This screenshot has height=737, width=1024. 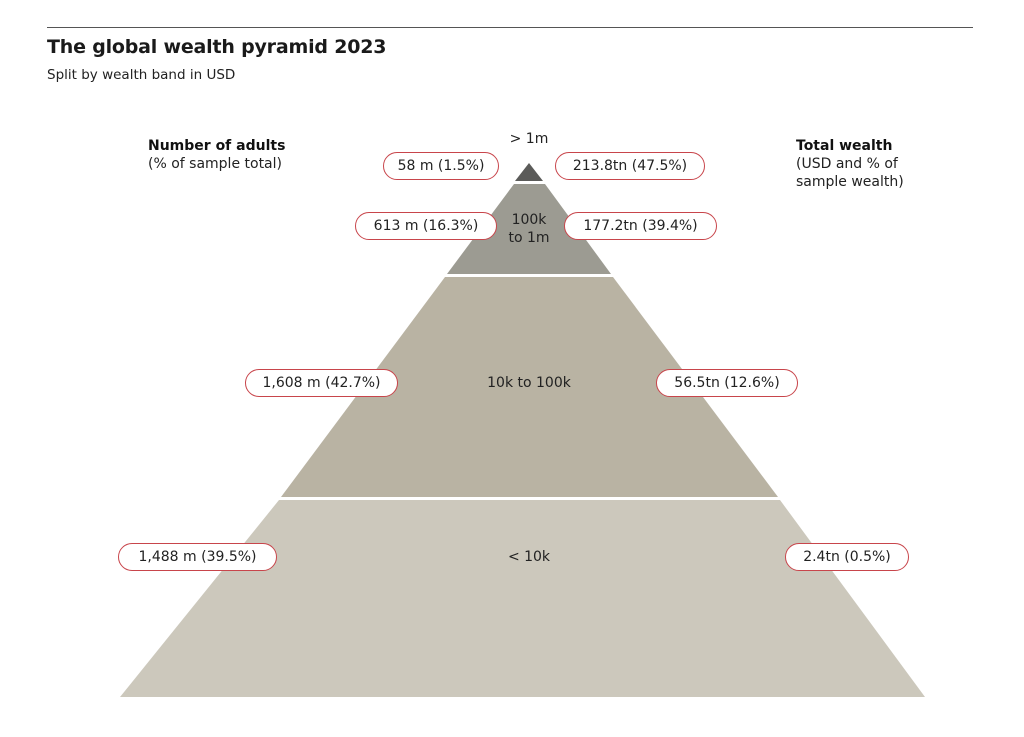 What do you see at coordinates (510, 27) in the screenshot?
I see `top-rule` at bounding box center [510, 27].